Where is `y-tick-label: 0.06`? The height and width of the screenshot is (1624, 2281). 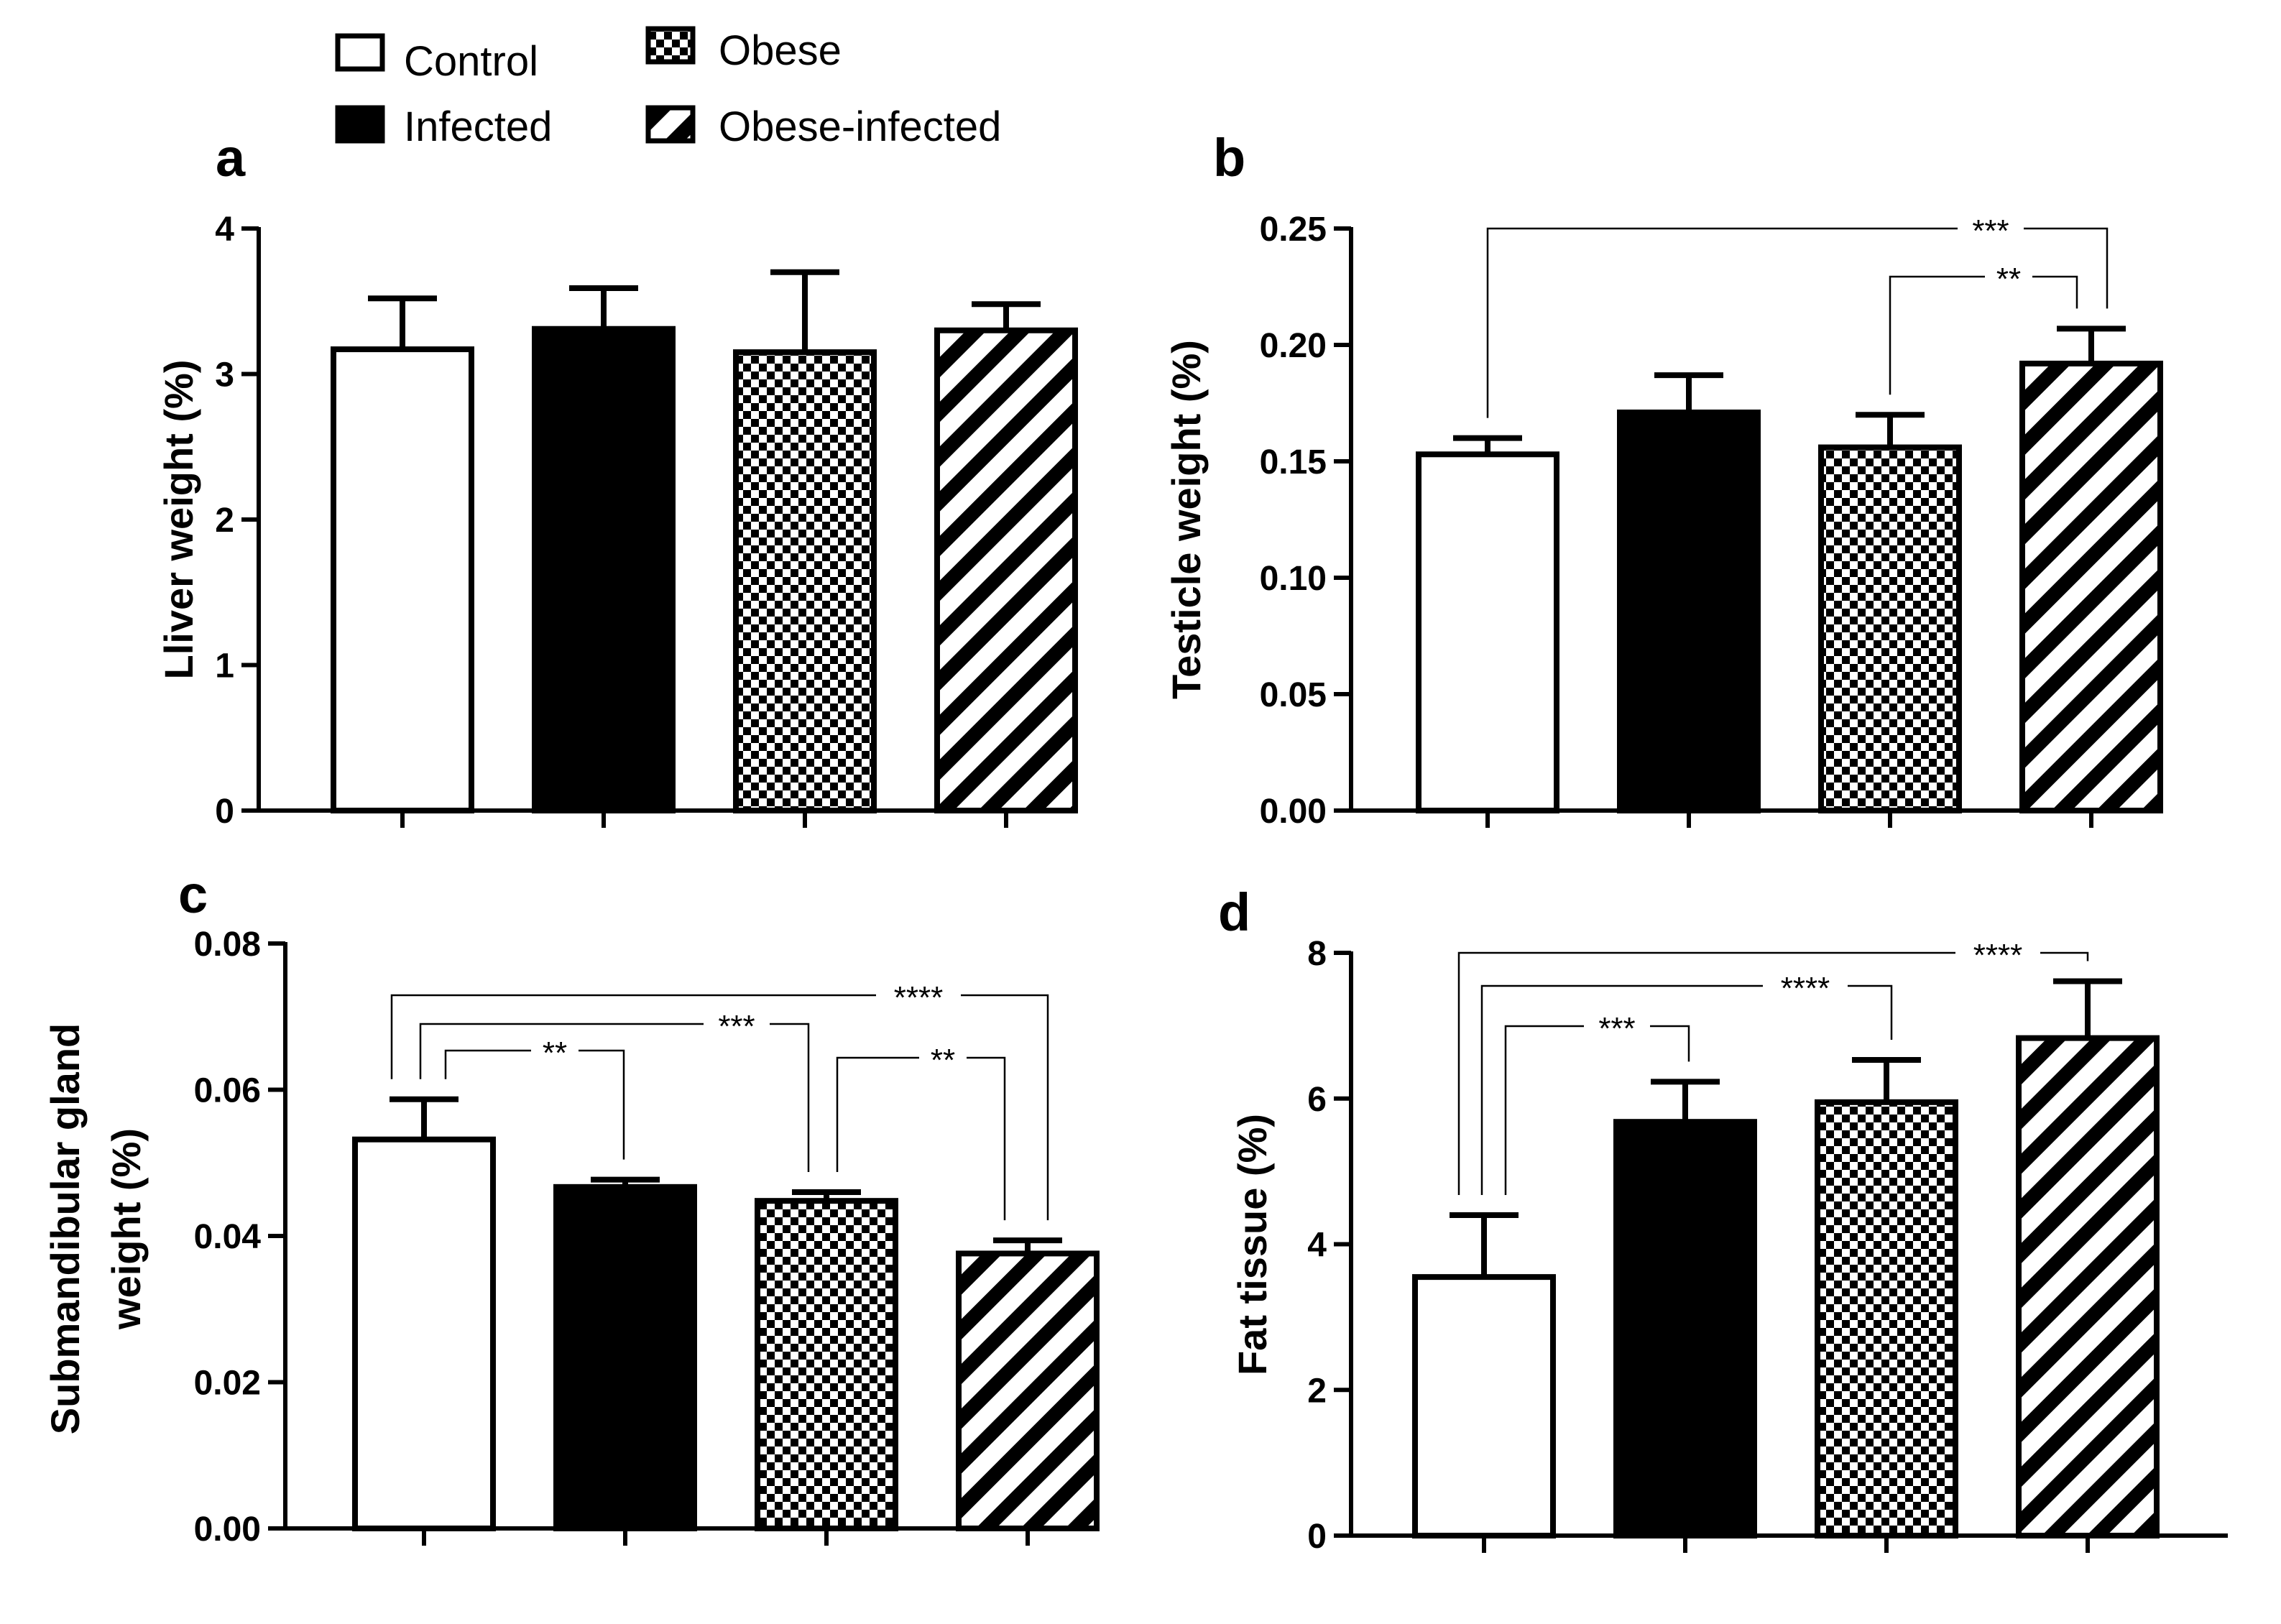
y-tick-label: 0.06 is located at coordinates (227, 1091).